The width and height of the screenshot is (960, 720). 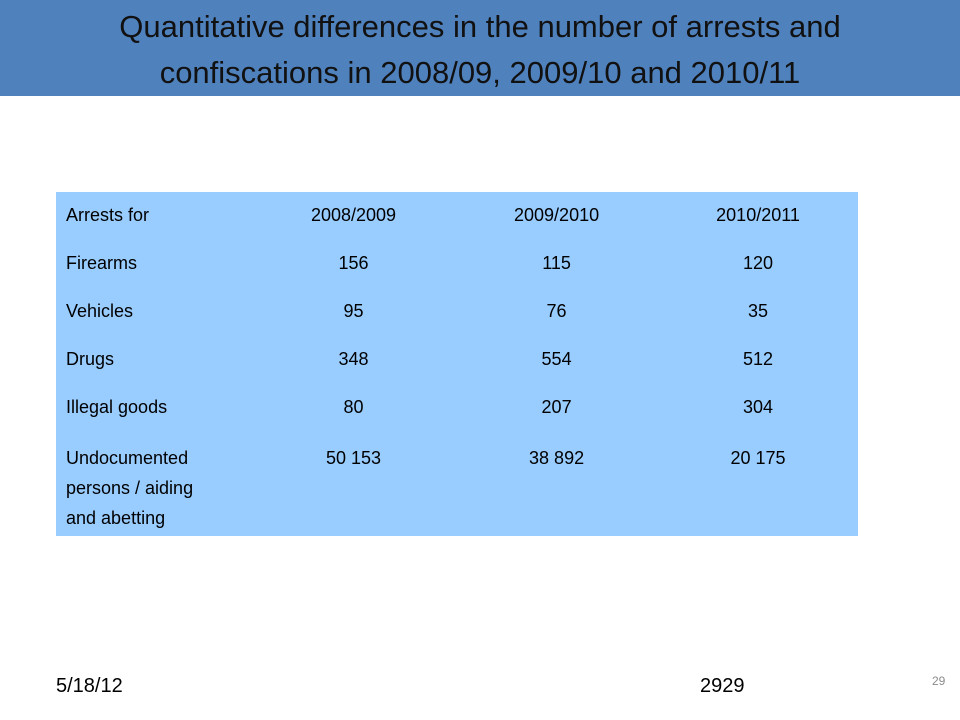 I want to click on title-bar, so click(x=480, y=48).